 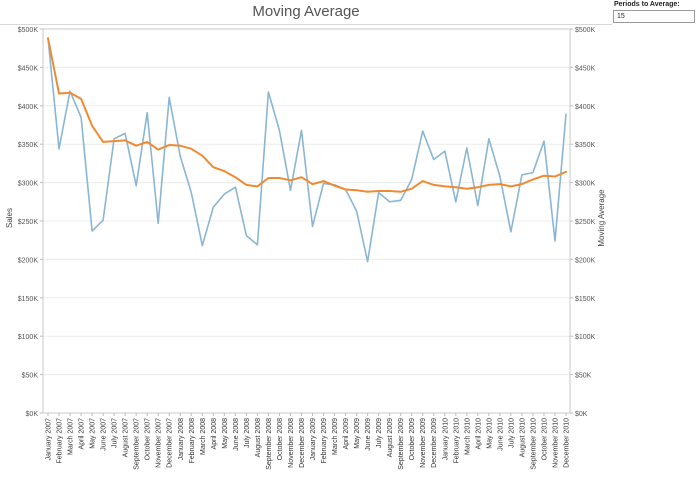 I want to click on x-tick-label: January 2008, so click(x=181, y=439).